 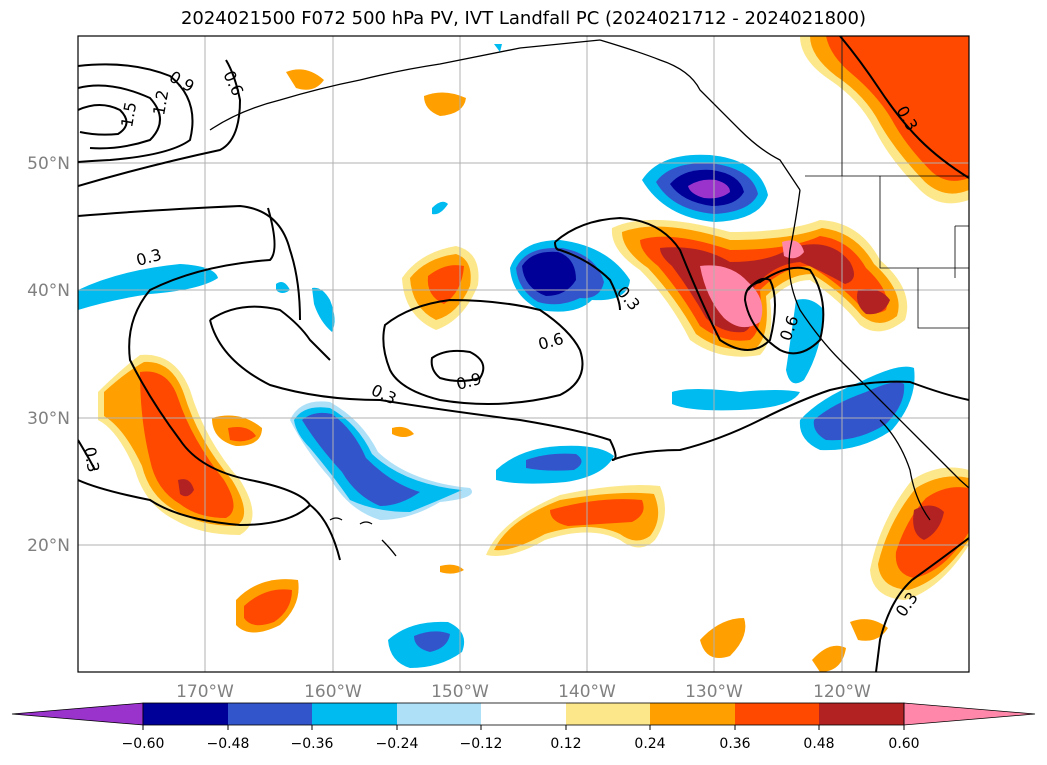 What do you see at coordinates (649, 744) in the screenshot?
I see `colorbar-tick-label: 0.24` at bounding box center [649, 744].